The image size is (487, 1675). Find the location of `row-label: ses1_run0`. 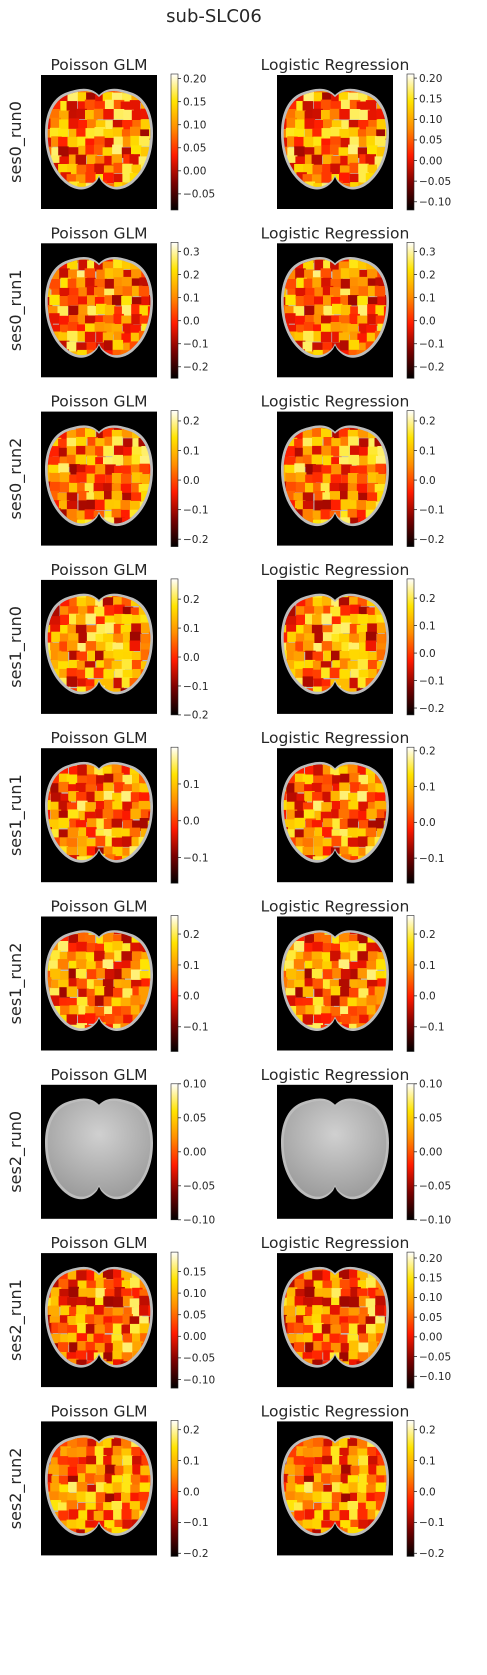

row-label: ses1_run0 is located at coordinates (16, 647).